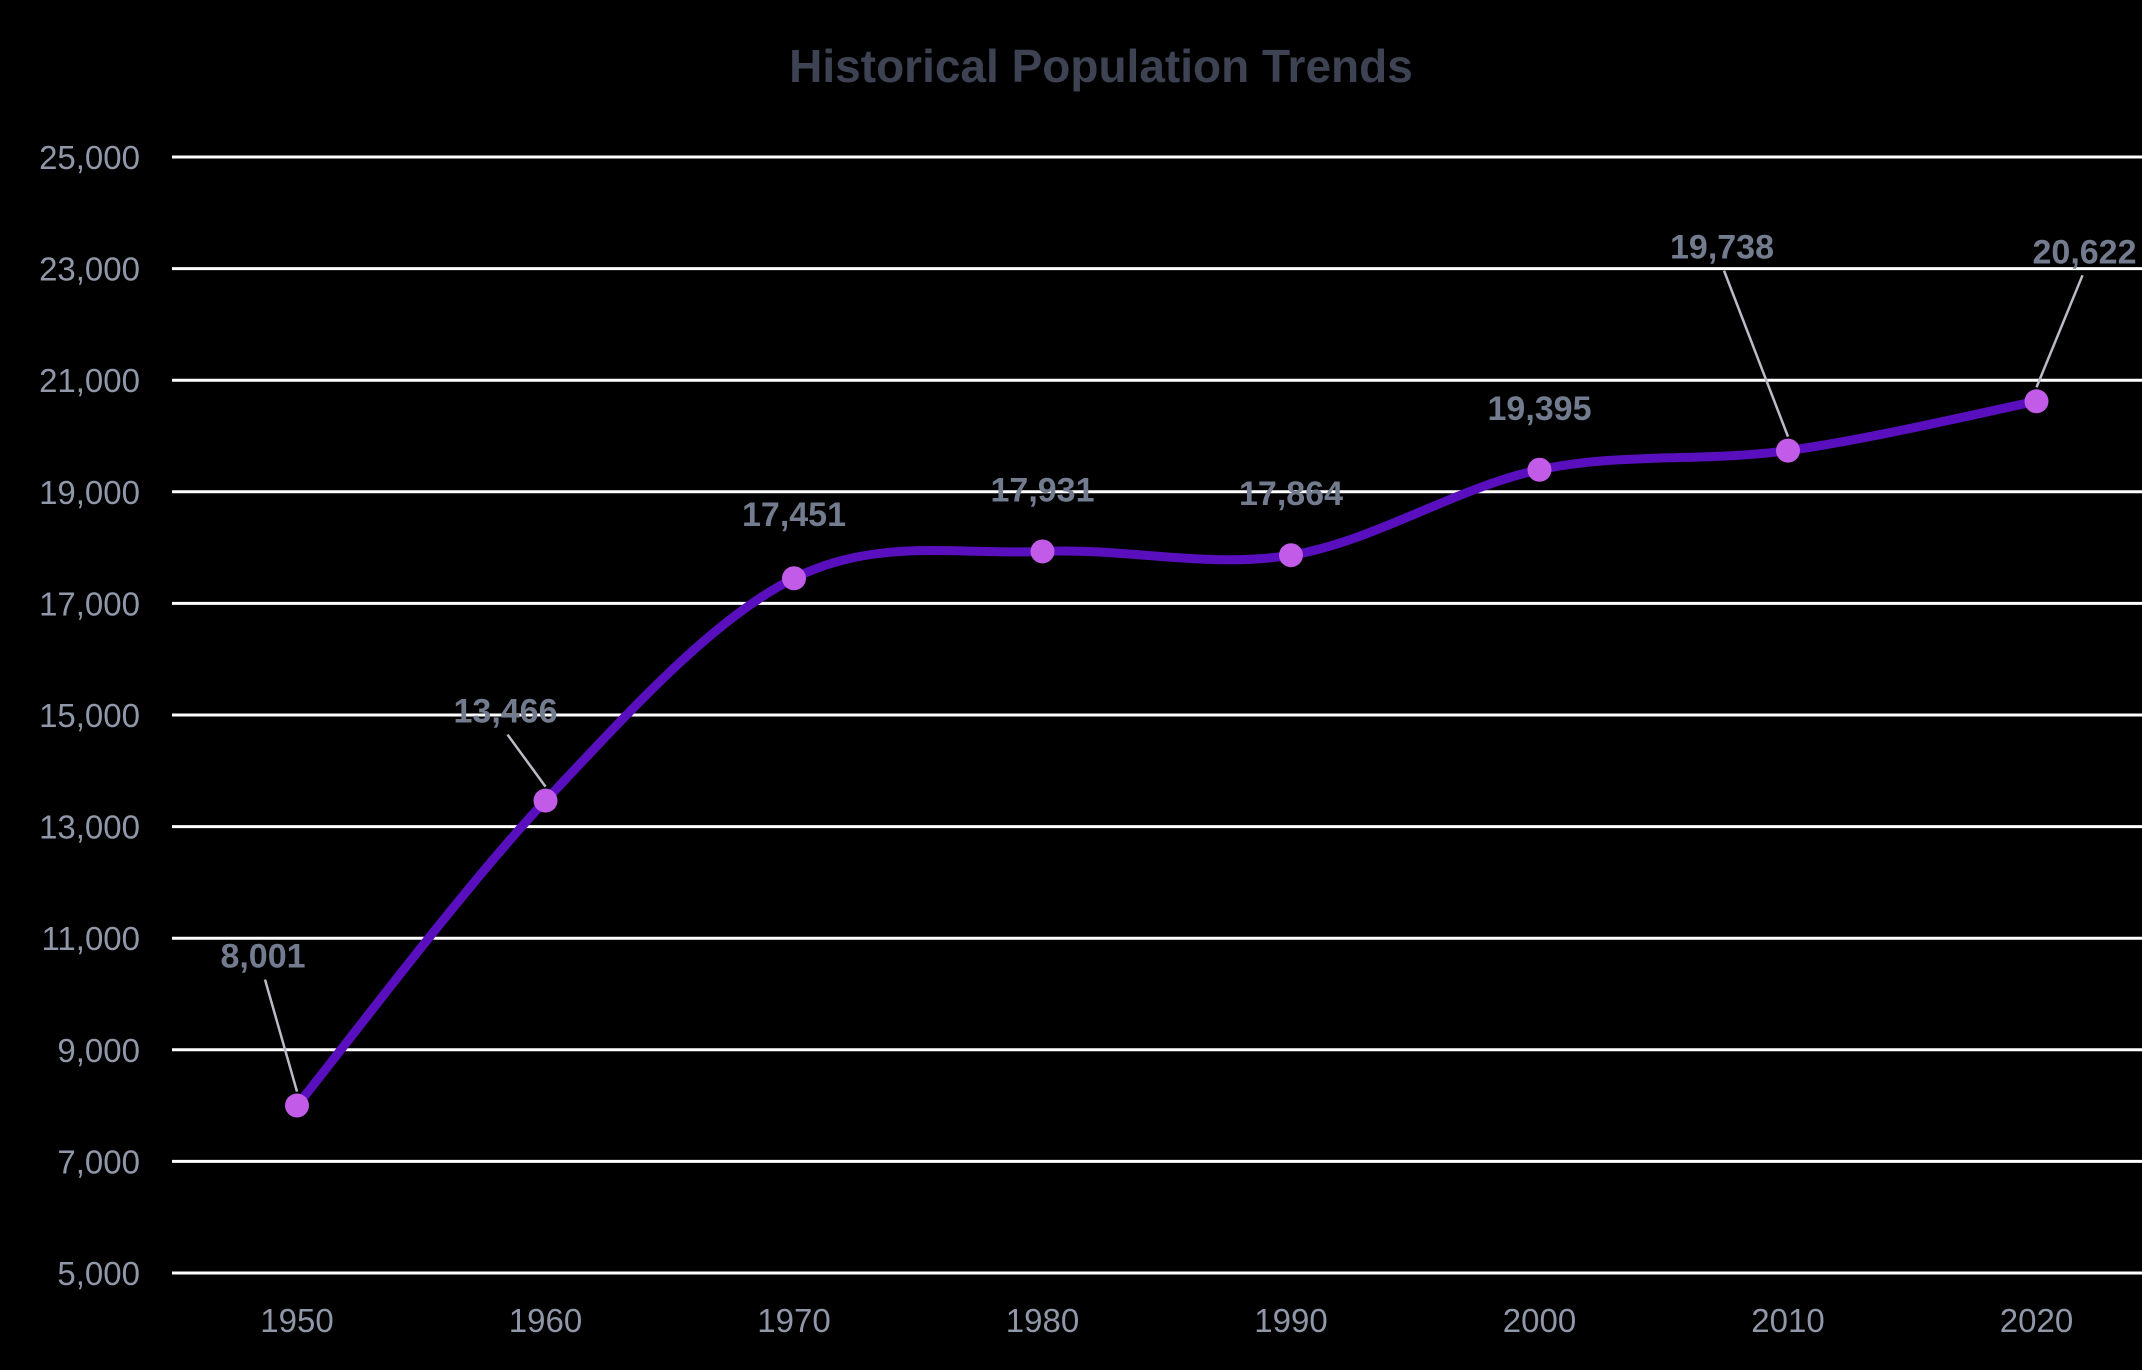 The width and height of the screenshot is (2142, 1370). Describe the element at coordinates (1290, 1320) in the screenshot. I see `x-tick-label: 1990` at that location.